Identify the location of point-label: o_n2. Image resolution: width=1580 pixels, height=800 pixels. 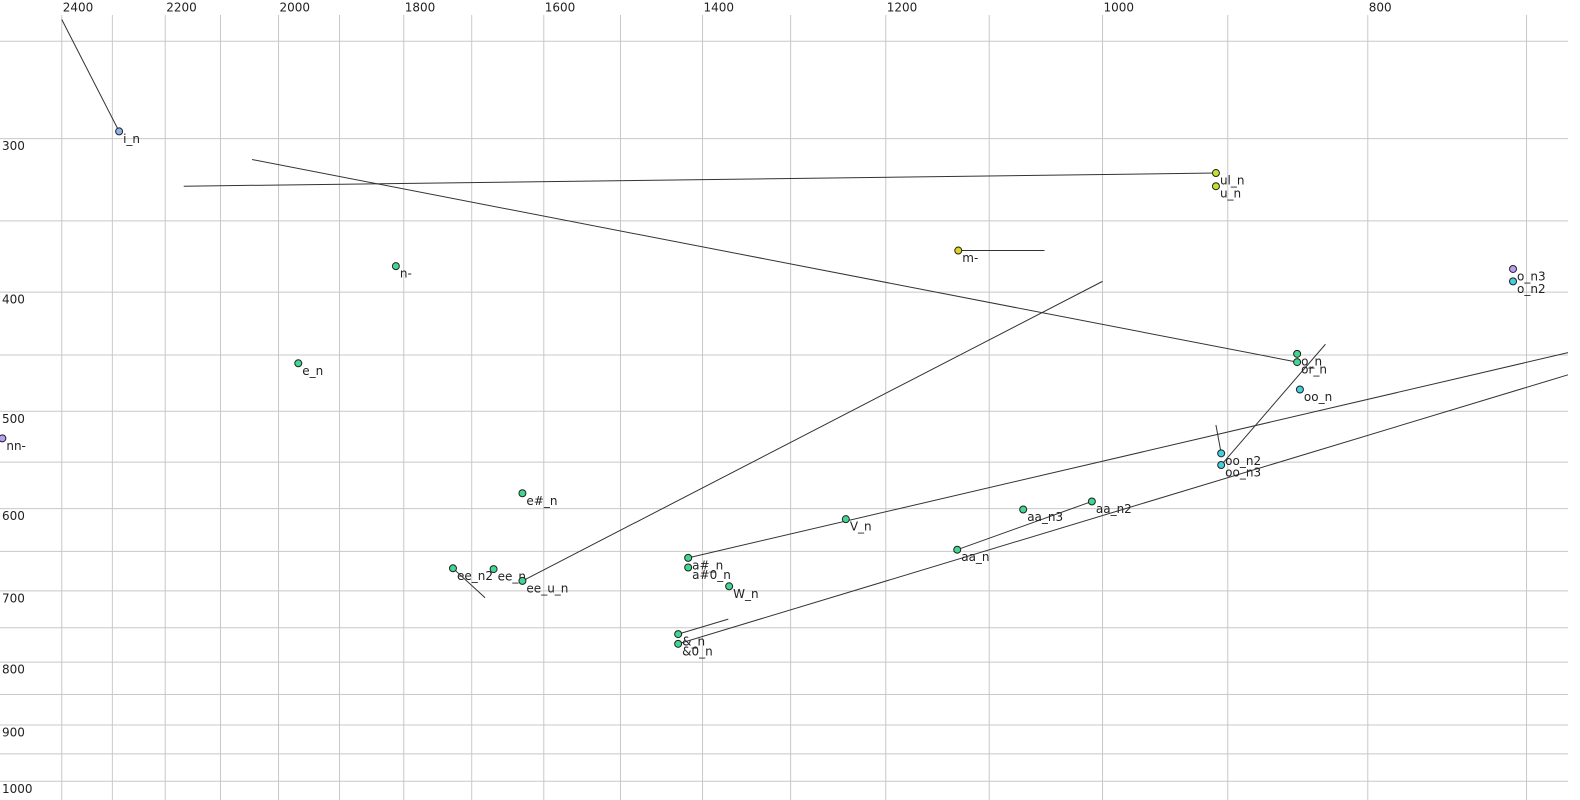
(1531, 289).